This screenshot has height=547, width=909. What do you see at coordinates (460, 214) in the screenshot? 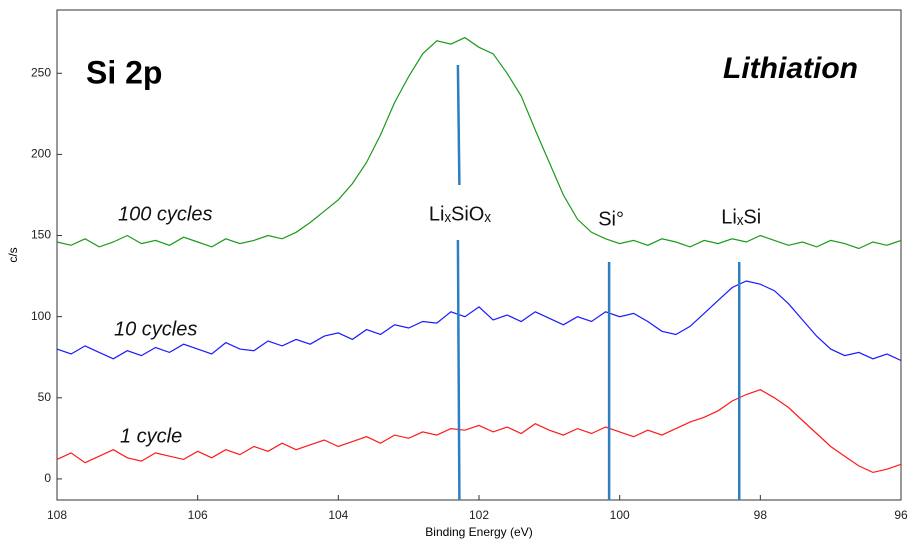
I see `peak-label: LiₓSiOₓ` at bounding box center [460, 214].